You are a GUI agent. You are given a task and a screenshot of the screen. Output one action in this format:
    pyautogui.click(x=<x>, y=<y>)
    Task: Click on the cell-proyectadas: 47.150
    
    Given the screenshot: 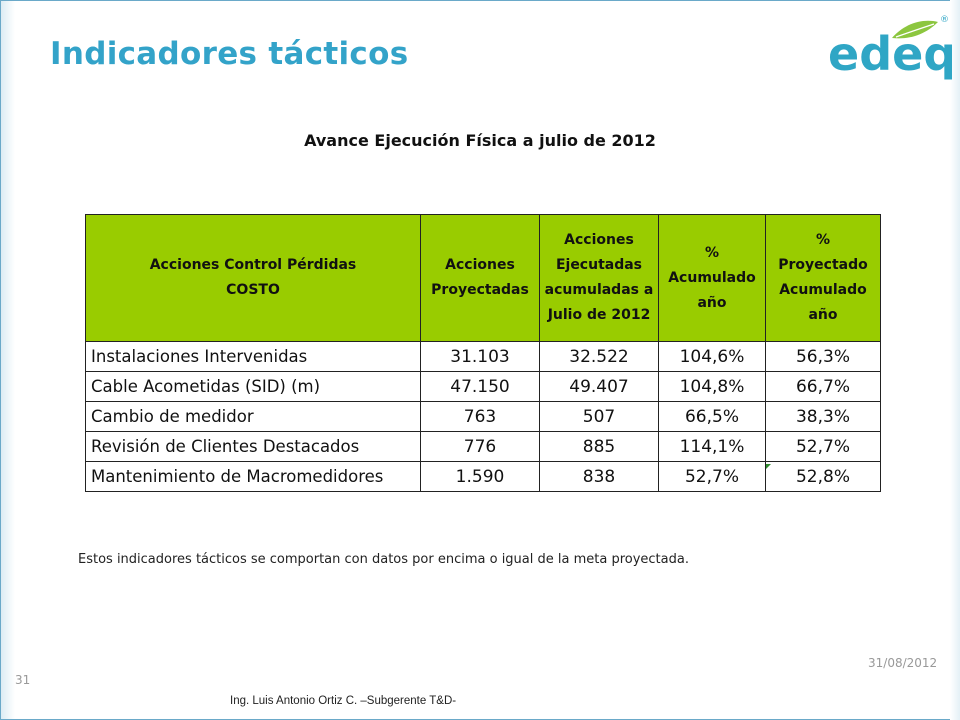 What is the action you would take?
    pyautogui.click(x=480, y=386)
    